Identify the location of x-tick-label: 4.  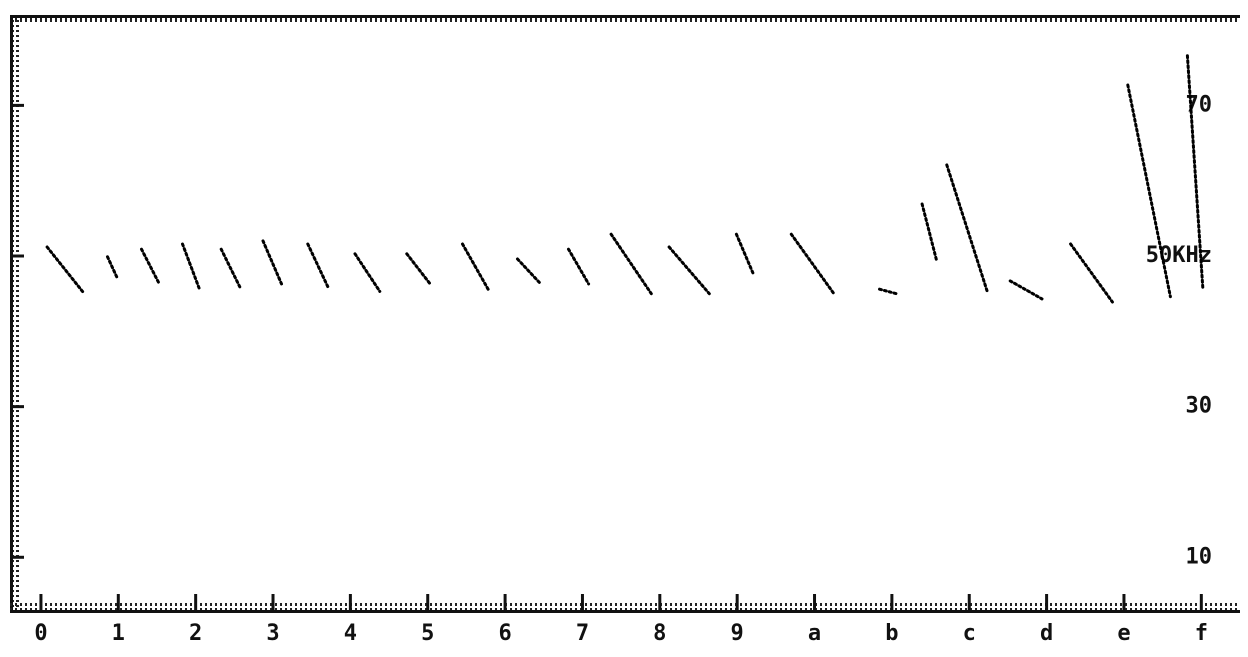
(350, 633).